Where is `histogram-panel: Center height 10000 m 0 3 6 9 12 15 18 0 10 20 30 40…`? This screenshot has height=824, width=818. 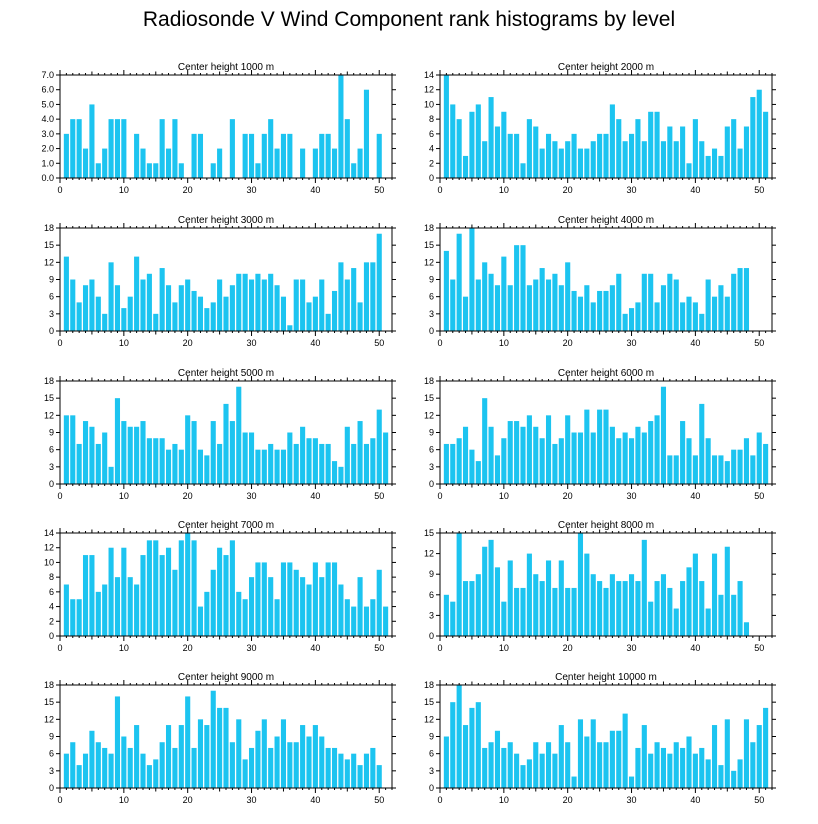
histogram-panel: Center height 10000 m 0 3 6 9 12 15 18 0 10 20 30 40… is located at coordinates (600, 738).